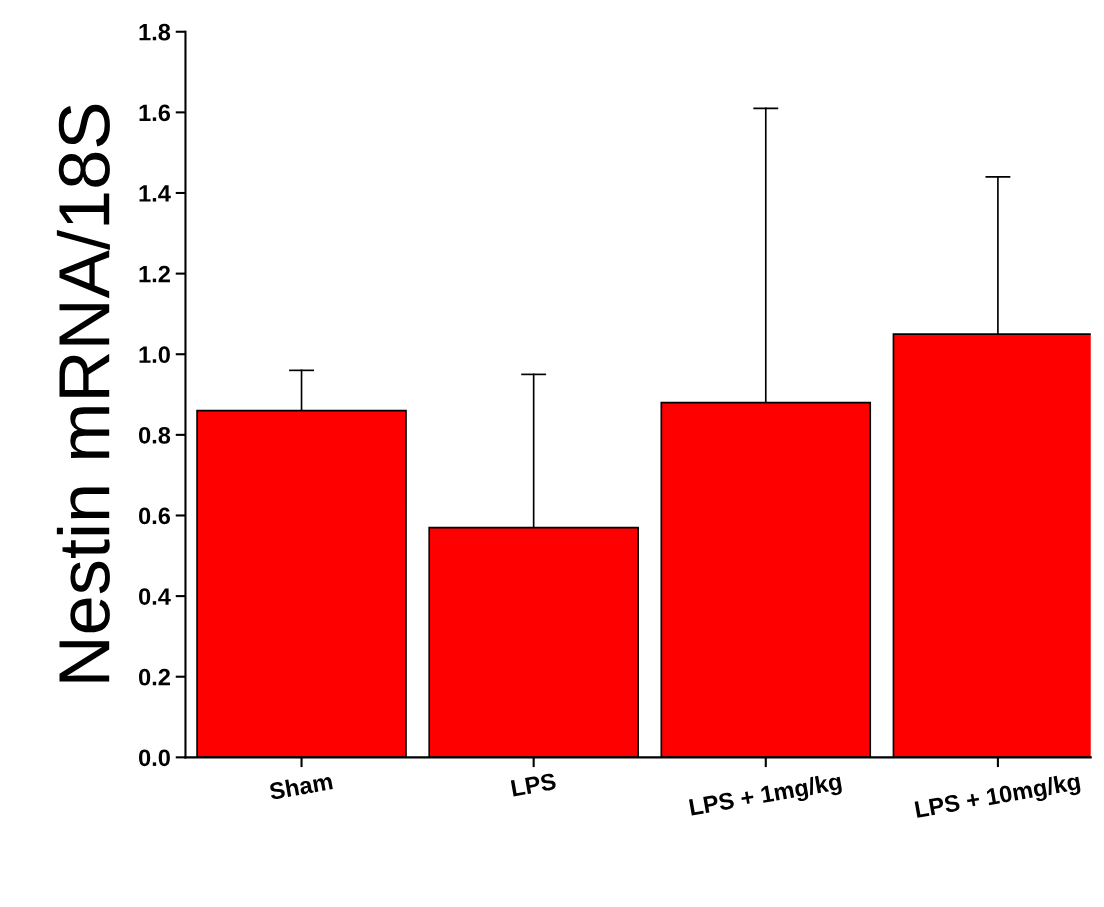 This screenshot has height=907, width=1104. I want to click on y-tick-label: 1.4, so click(155, 193).